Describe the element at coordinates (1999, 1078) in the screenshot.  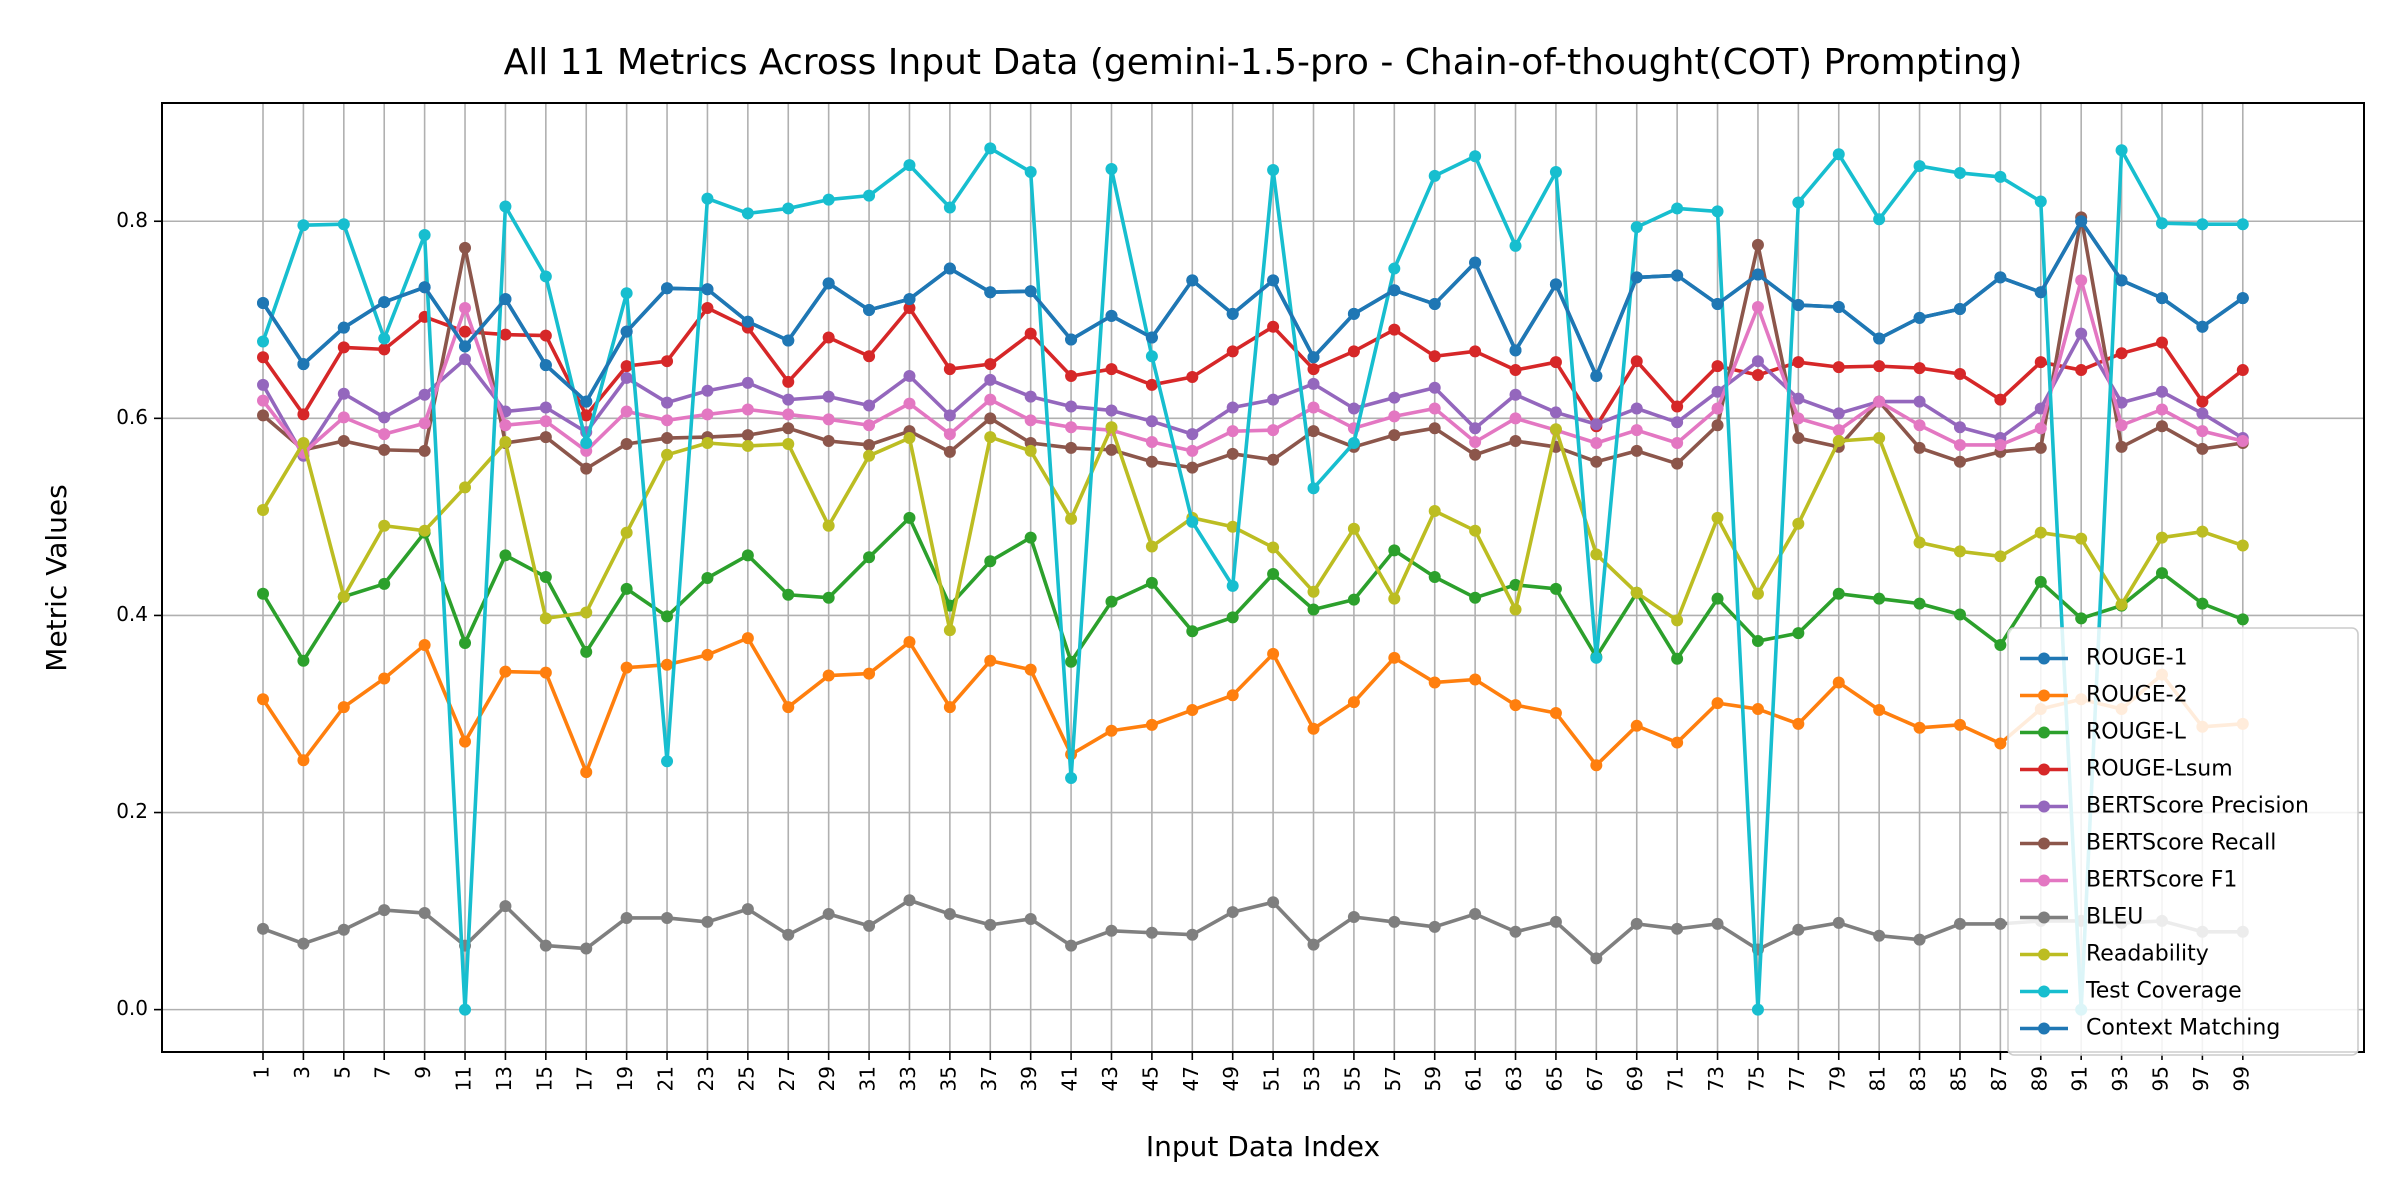
I see `x-tick-label: 87` at that location.